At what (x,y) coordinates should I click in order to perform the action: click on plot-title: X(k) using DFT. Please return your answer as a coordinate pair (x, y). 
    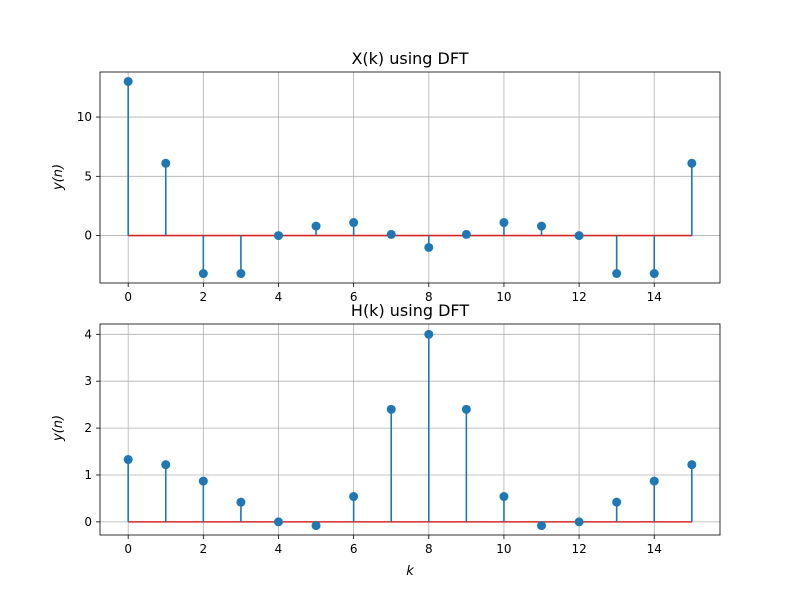
    Looking at the image, I should click on (409, 58).